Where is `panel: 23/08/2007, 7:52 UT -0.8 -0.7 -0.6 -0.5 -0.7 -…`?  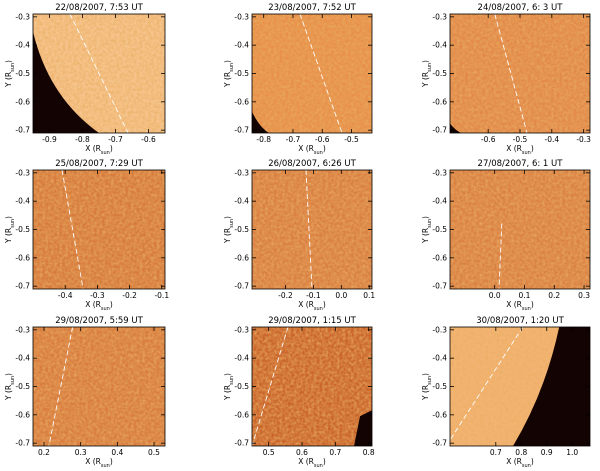
panel: 23/08/2007, 7:52 UT -0.8 -0.7 -0.6 -0.5 -0.7 -… is located at coordinates (298, 79).